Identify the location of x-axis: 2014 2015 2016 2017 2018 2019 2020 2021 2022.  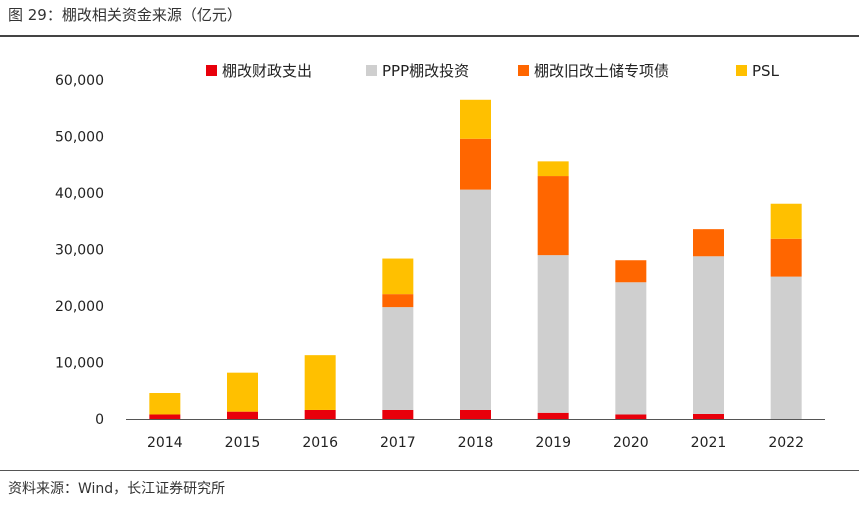
(475, 435).